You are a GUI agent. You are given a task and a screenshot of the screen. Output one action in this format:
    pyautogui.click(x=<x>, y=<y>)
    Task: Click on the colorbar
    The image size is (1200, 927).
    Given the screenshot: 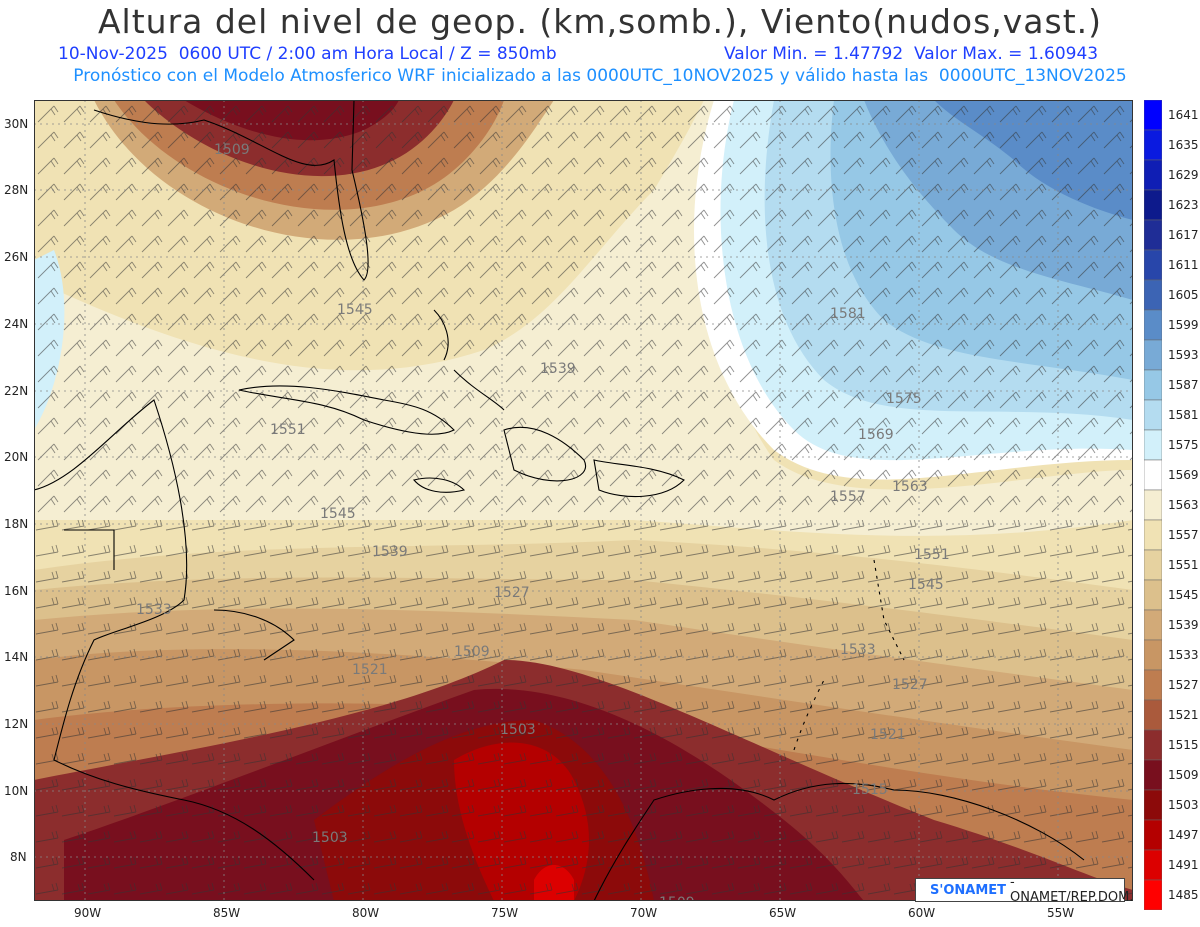 What is the action you would take?
    pyautogui.click(x=1153, y=505)
    